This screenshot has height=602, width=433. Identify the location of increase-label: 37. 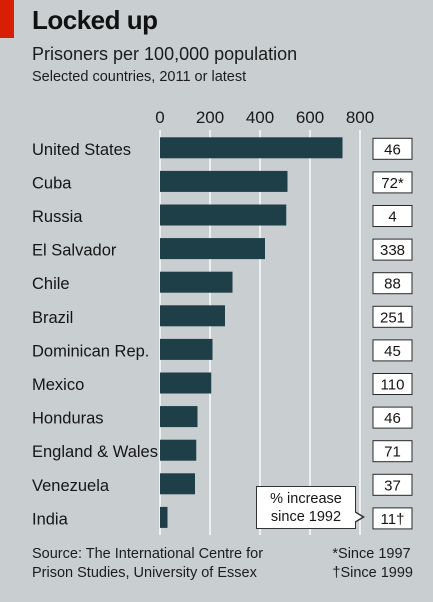
(392, 485).